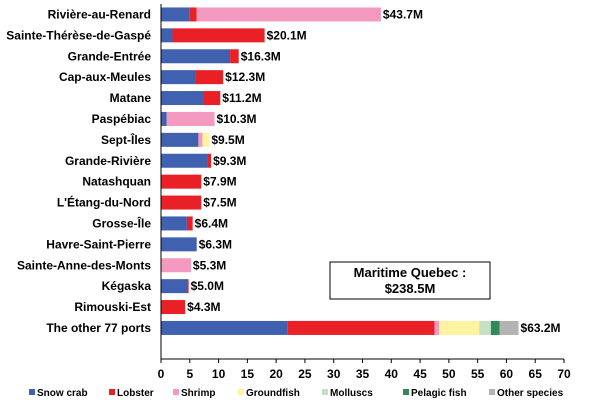  Describe the element at coordinates (305, 374) in the screenshot. I see `x-tick-label: 25` at that location.